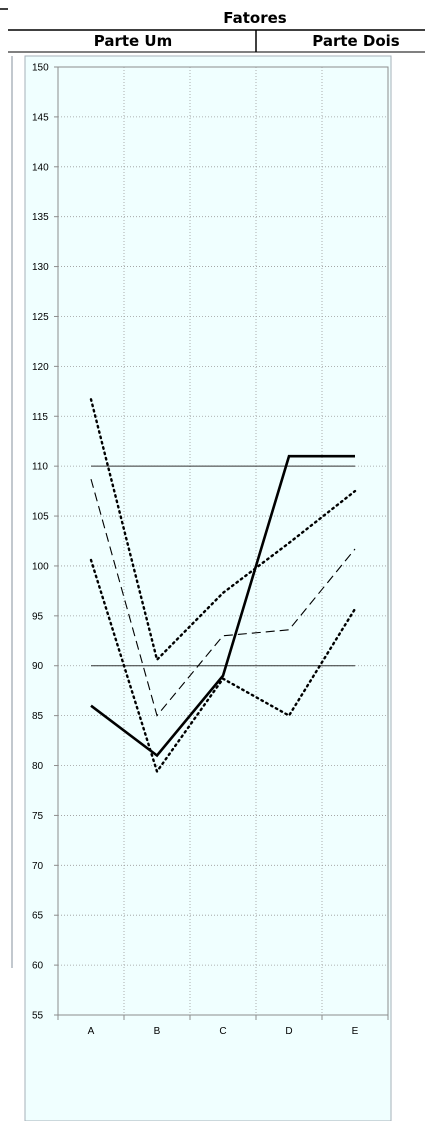  Describe the element at coordinates (223, 666) in the screenshot. I see `series-line-dotted-lower` at that location.